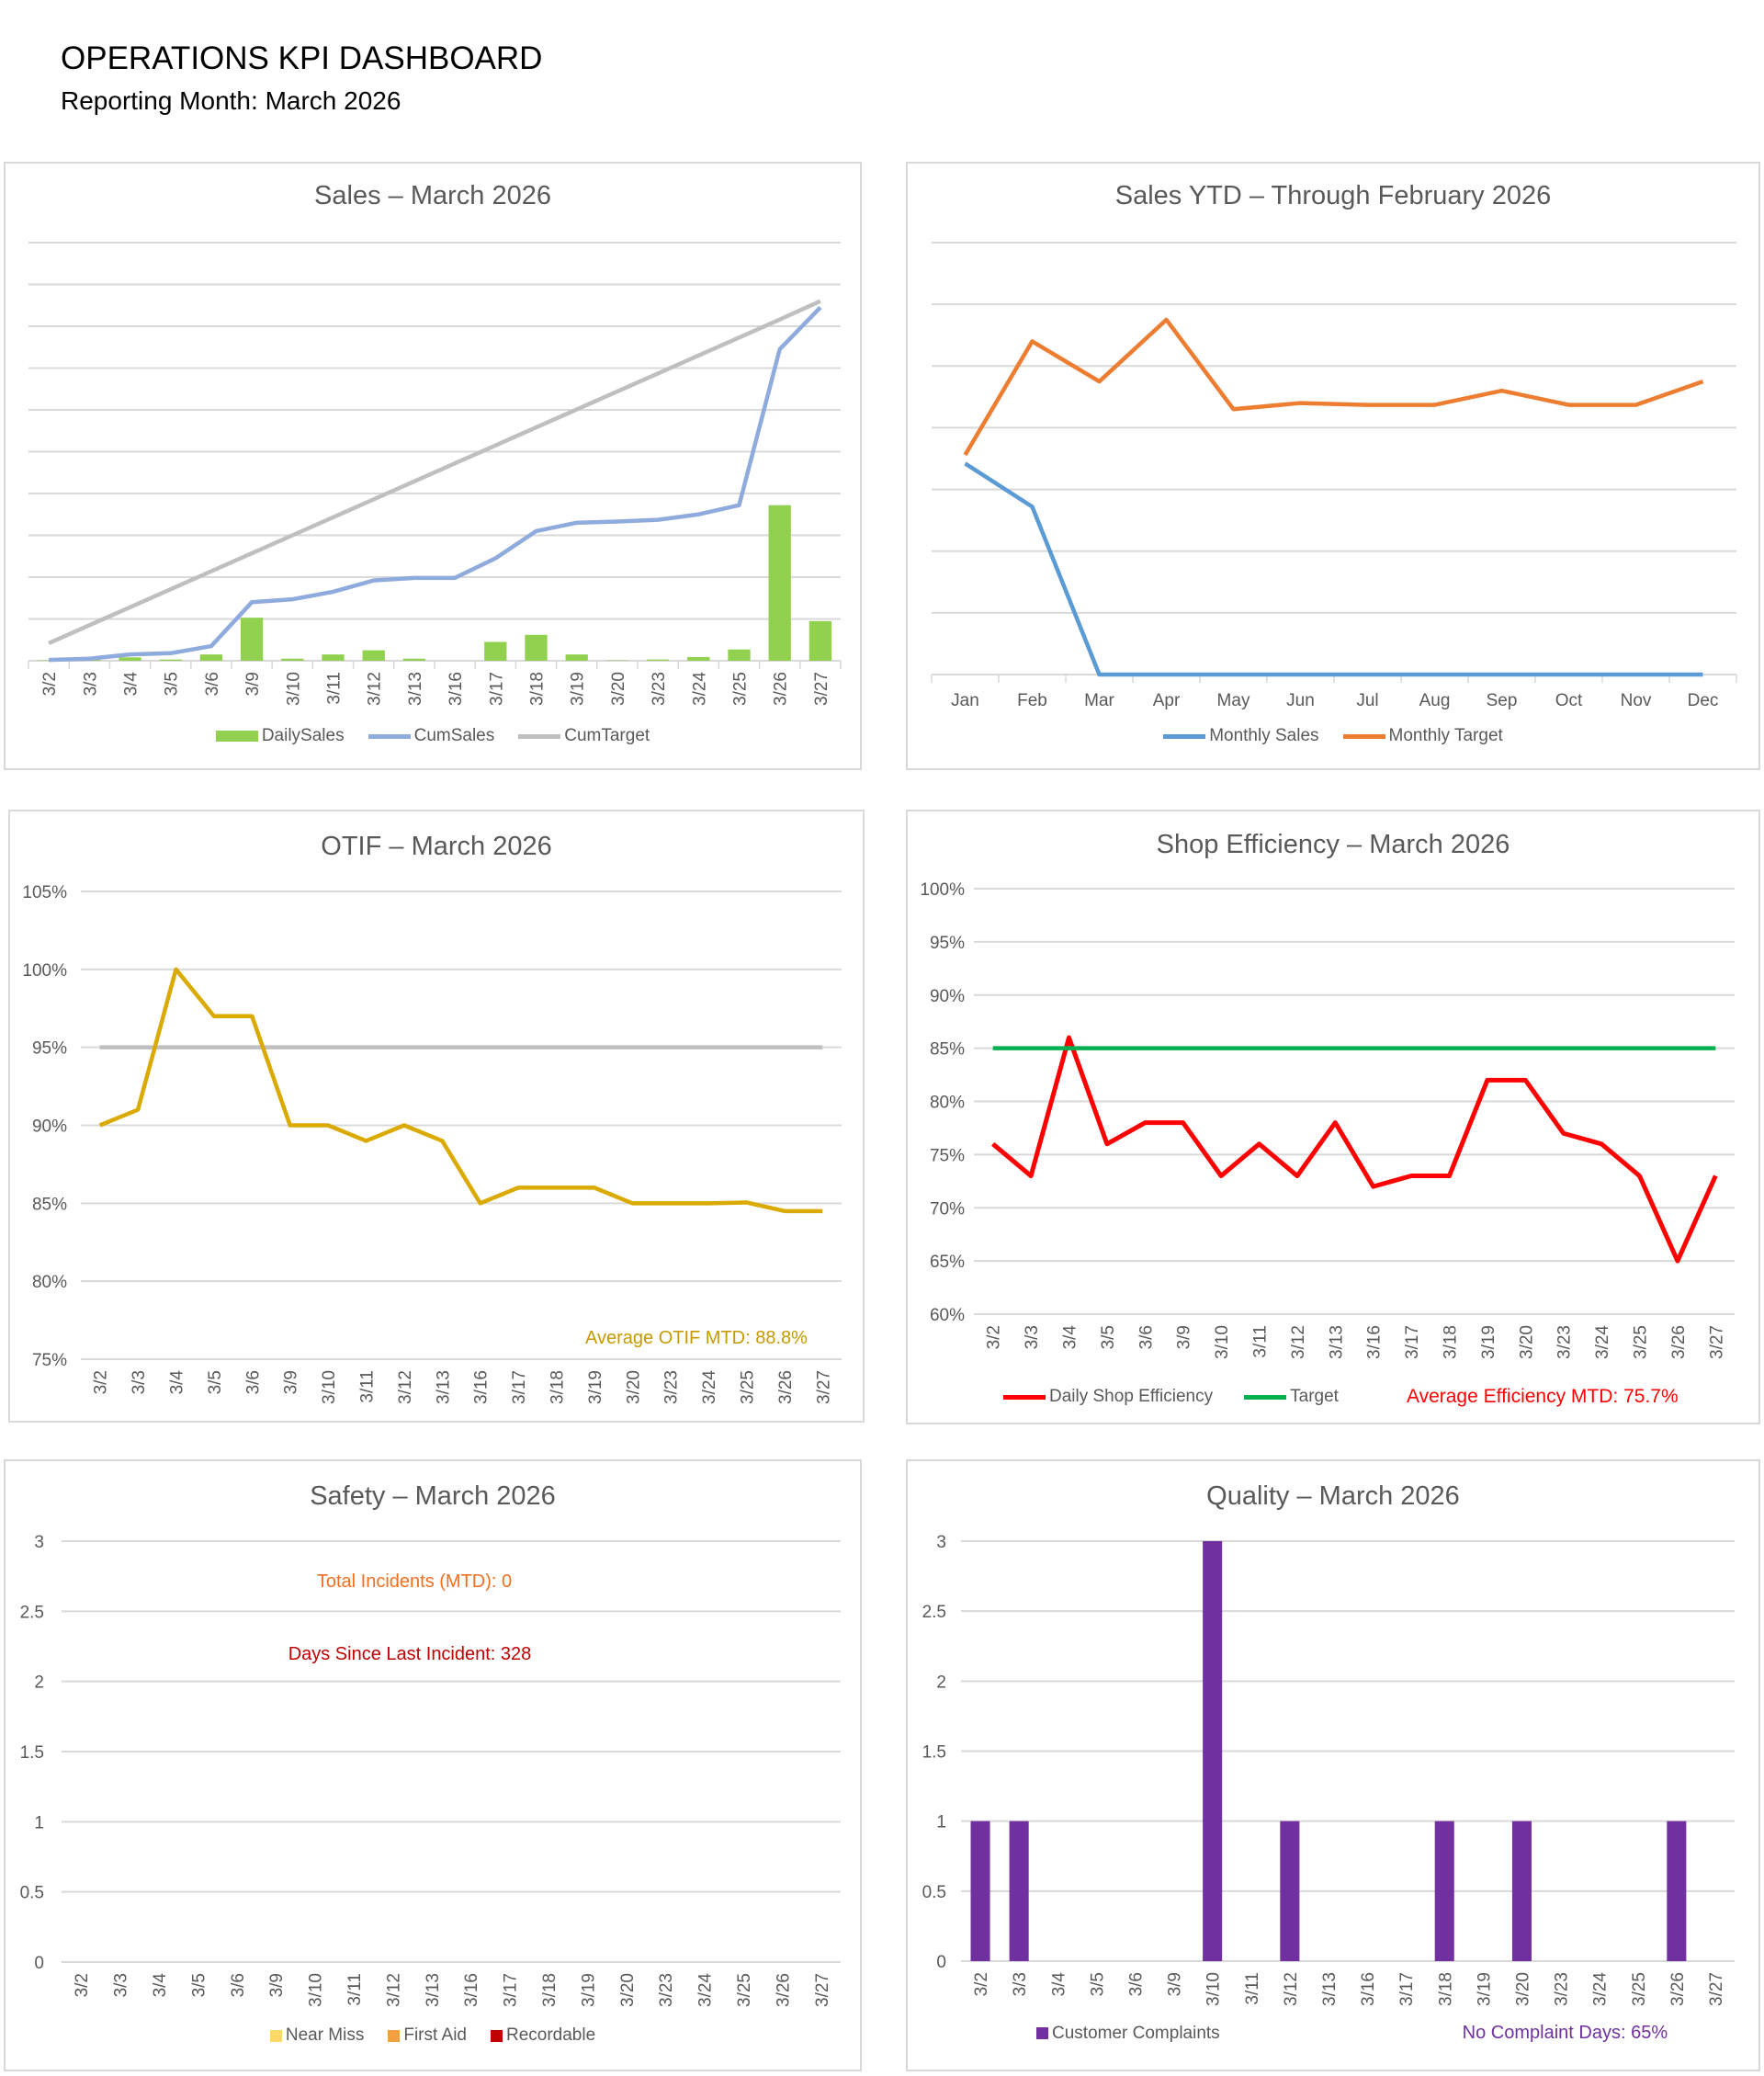 The height and width of the screenshot is (2076, 1764). I want to click on x-tick-label: Jan, so click(965, 700).